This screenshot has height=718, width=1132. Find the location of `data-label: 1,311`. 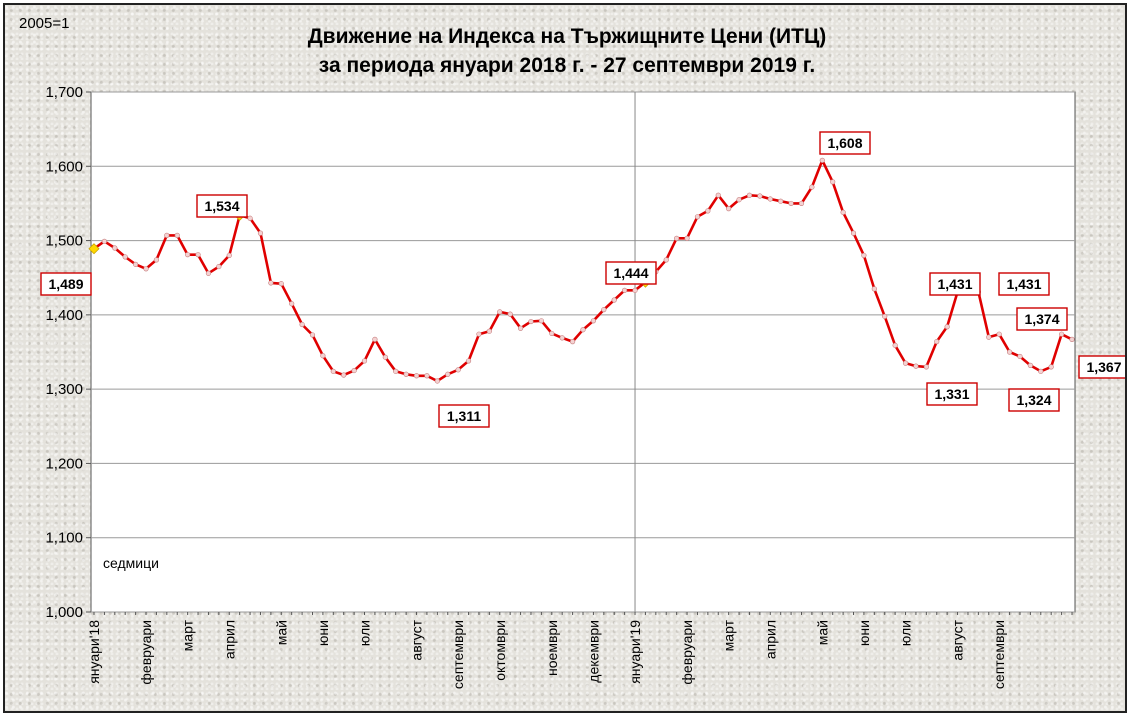

data-label: 1,311 is located at coordinates (464, 416).